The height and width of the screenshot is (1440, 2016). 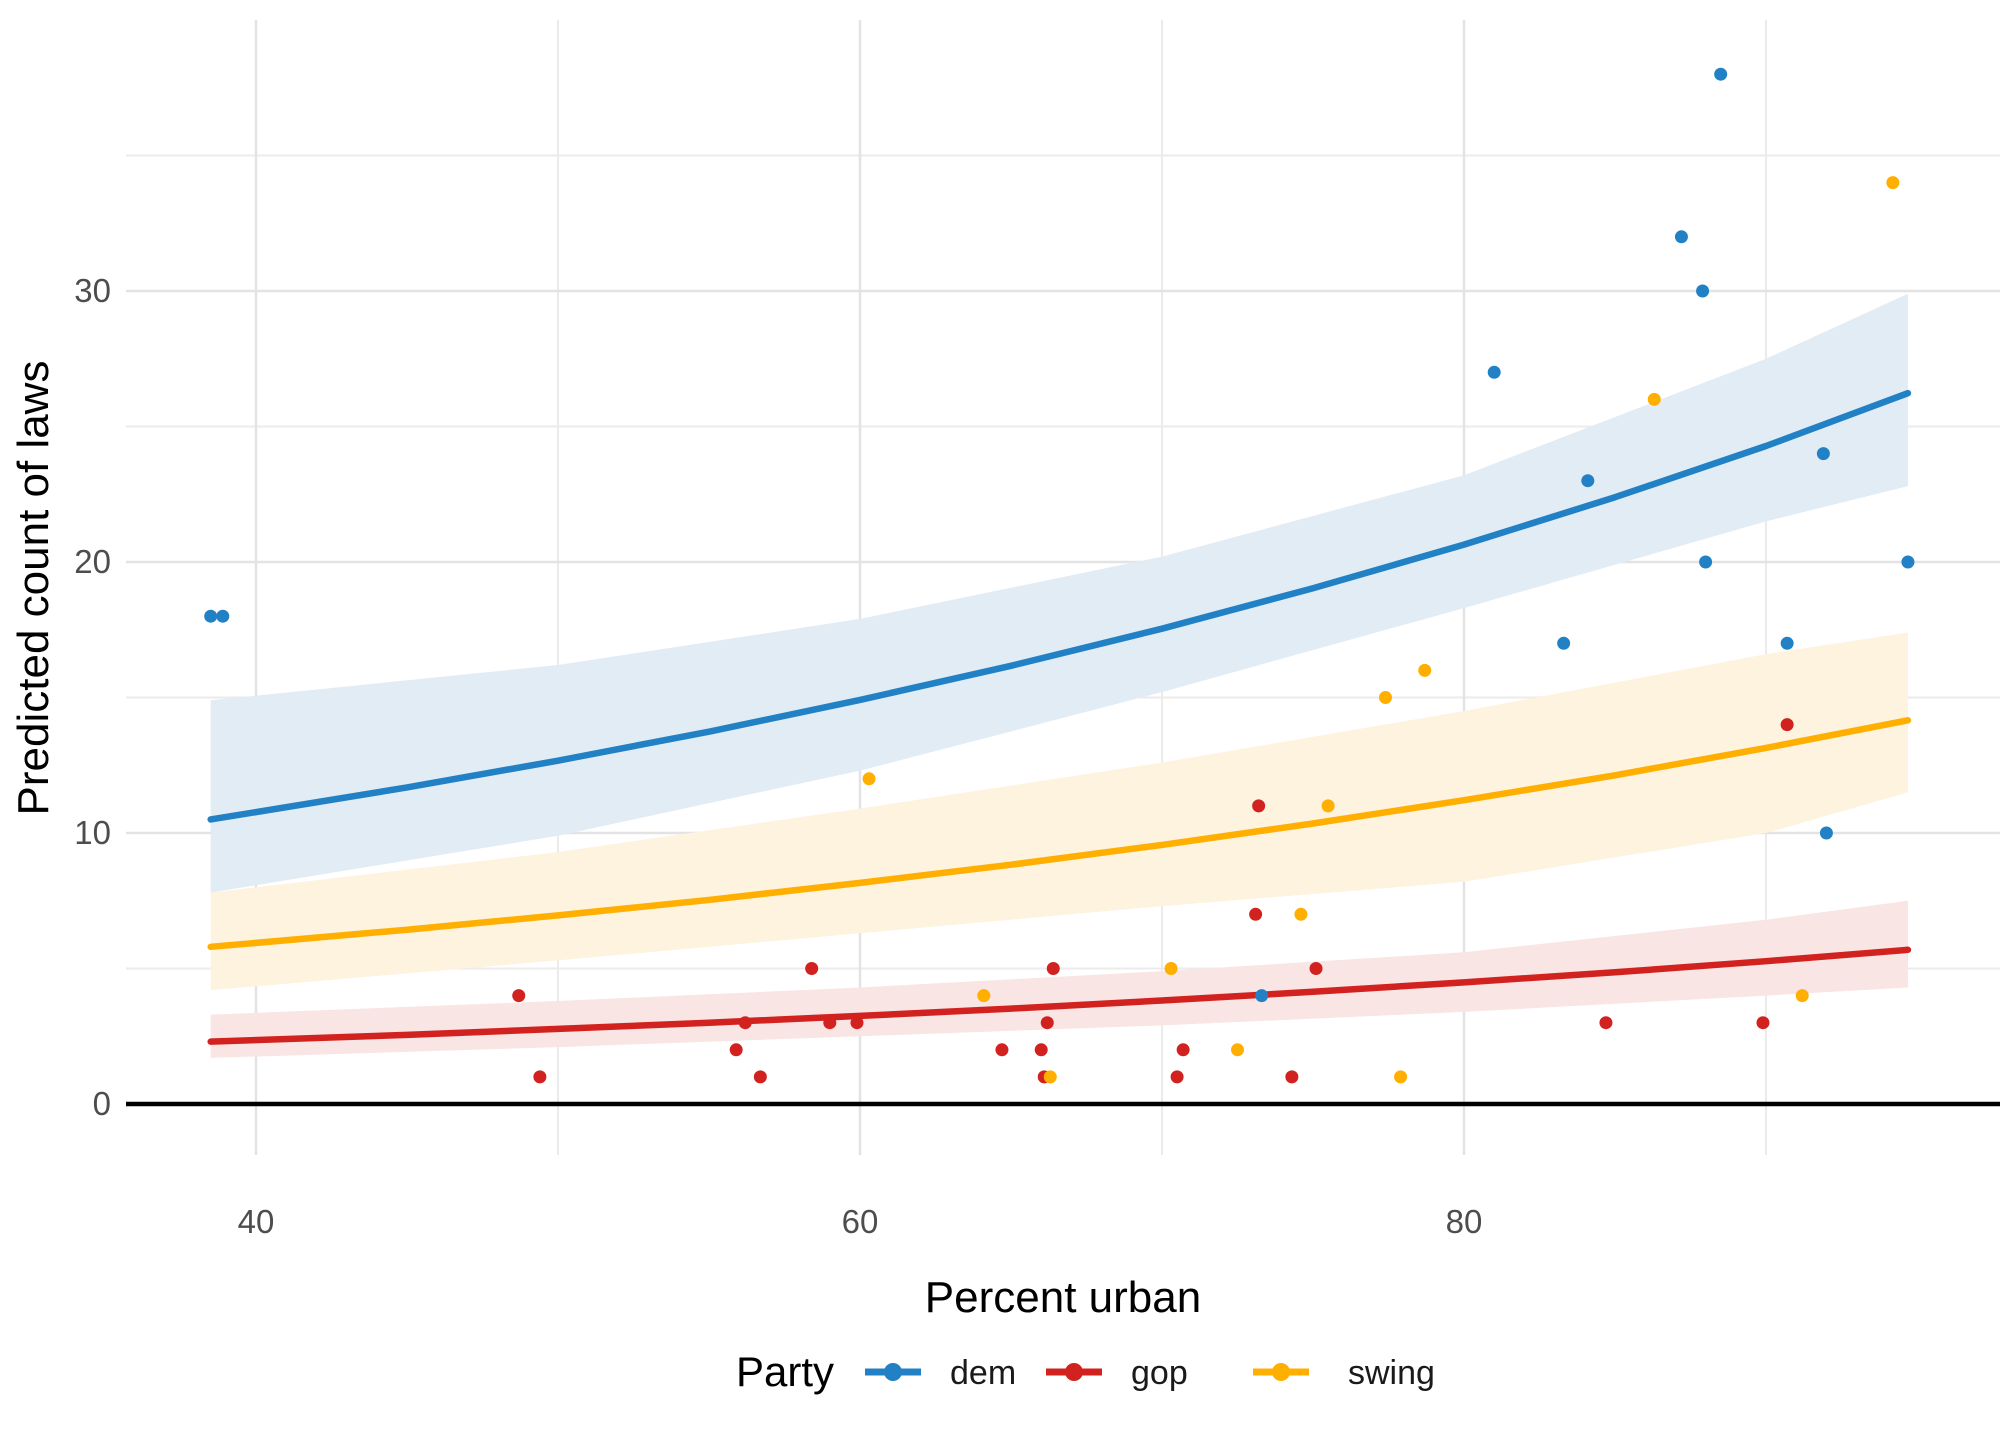 I want to click on legend-label-dem: dem, so click(x=983, y=1373).